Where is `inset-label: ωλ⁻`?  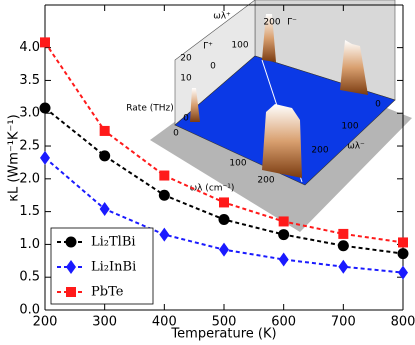 inset-label: ωλ⁻ is located at coordinates (356, 147).